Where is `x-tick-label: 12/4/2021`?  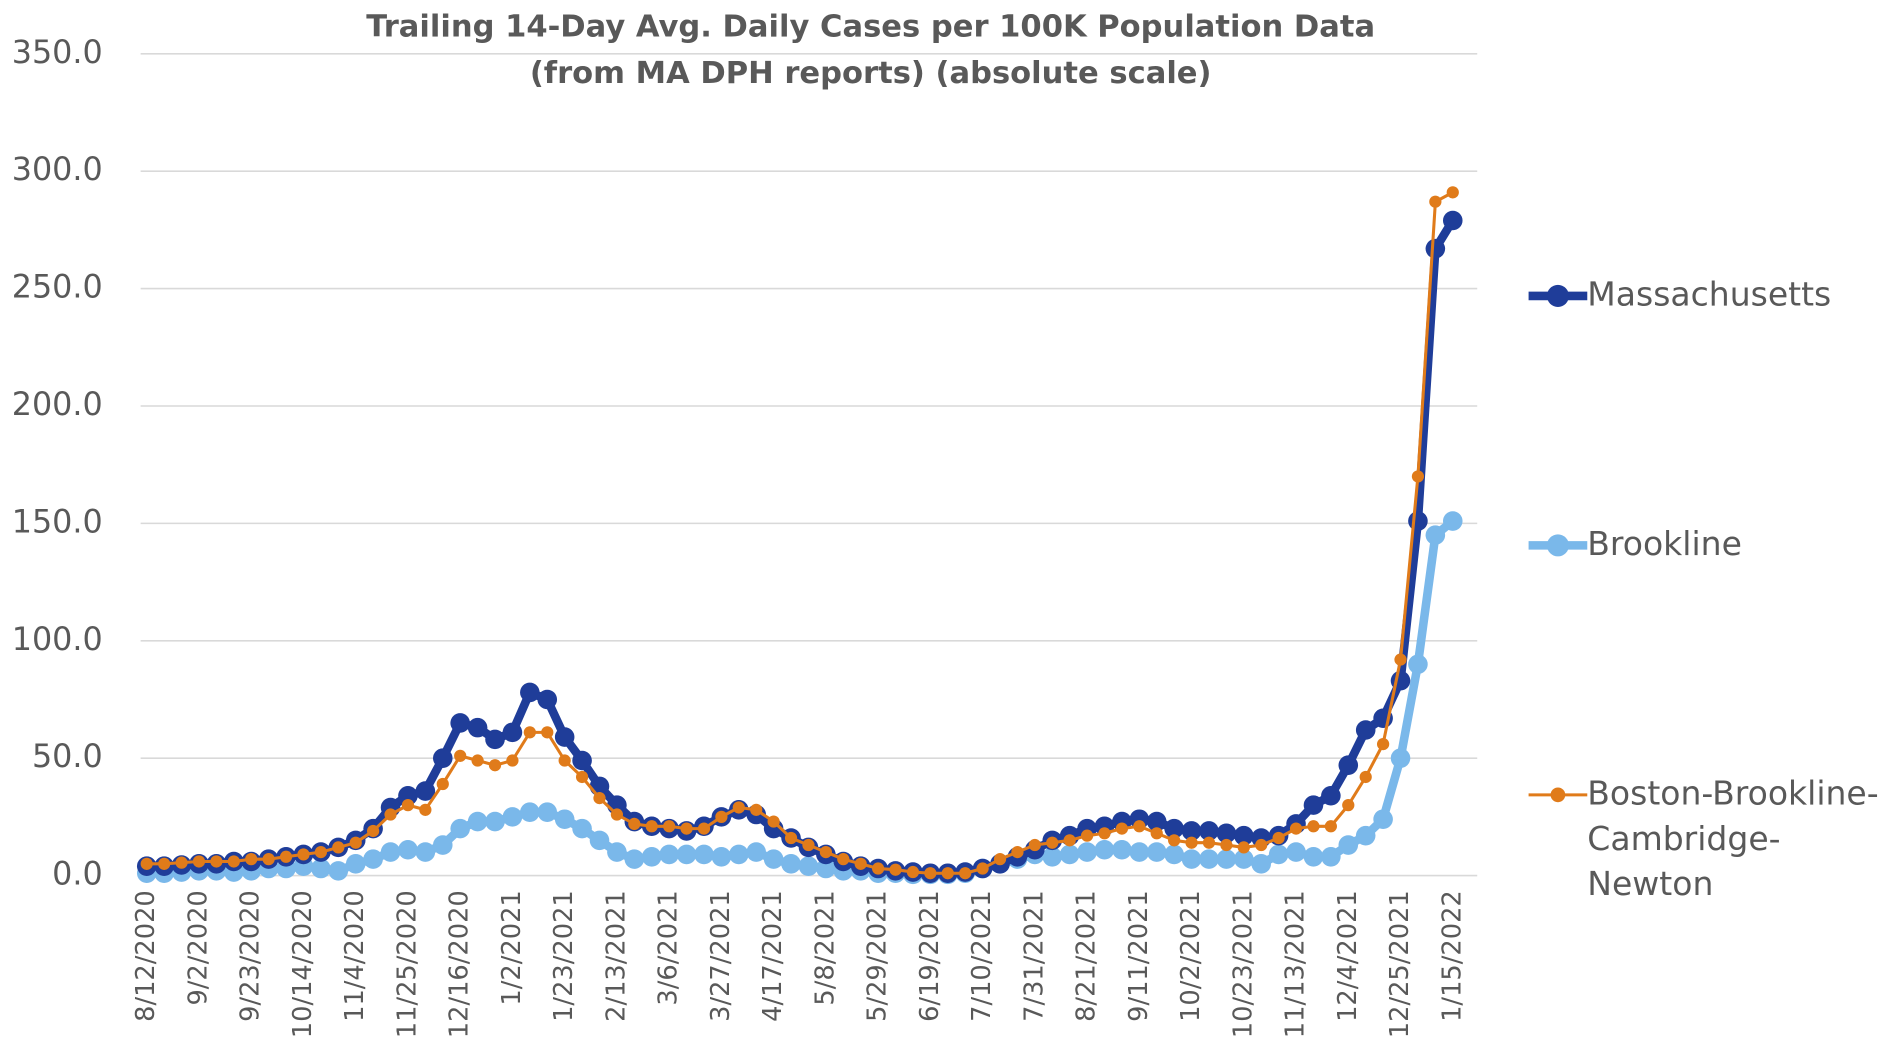
x-tick-label: 12/4/2021 is located at coordinates (1348, 956).